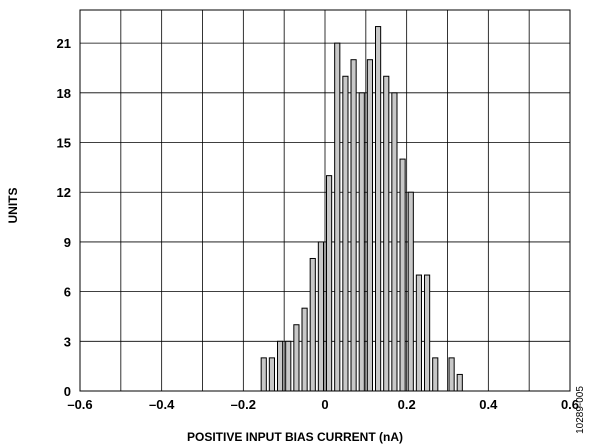 The image size is (590, 448). I want to click on x-tick-labels: –0.6 –0.4 –0.2 0 0.2 0.4 0.6, so click(323, 404).